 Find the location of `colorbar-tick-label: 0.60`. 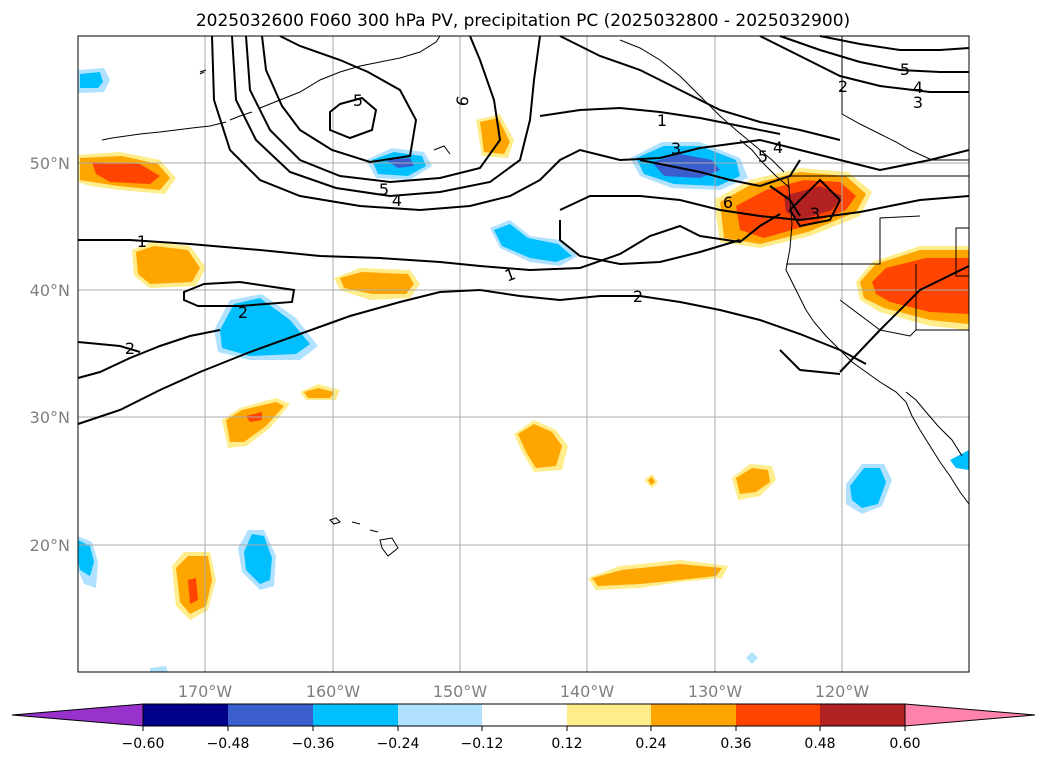

colorbar-tick-label: 0.60 is located at coordinates (904, 744).